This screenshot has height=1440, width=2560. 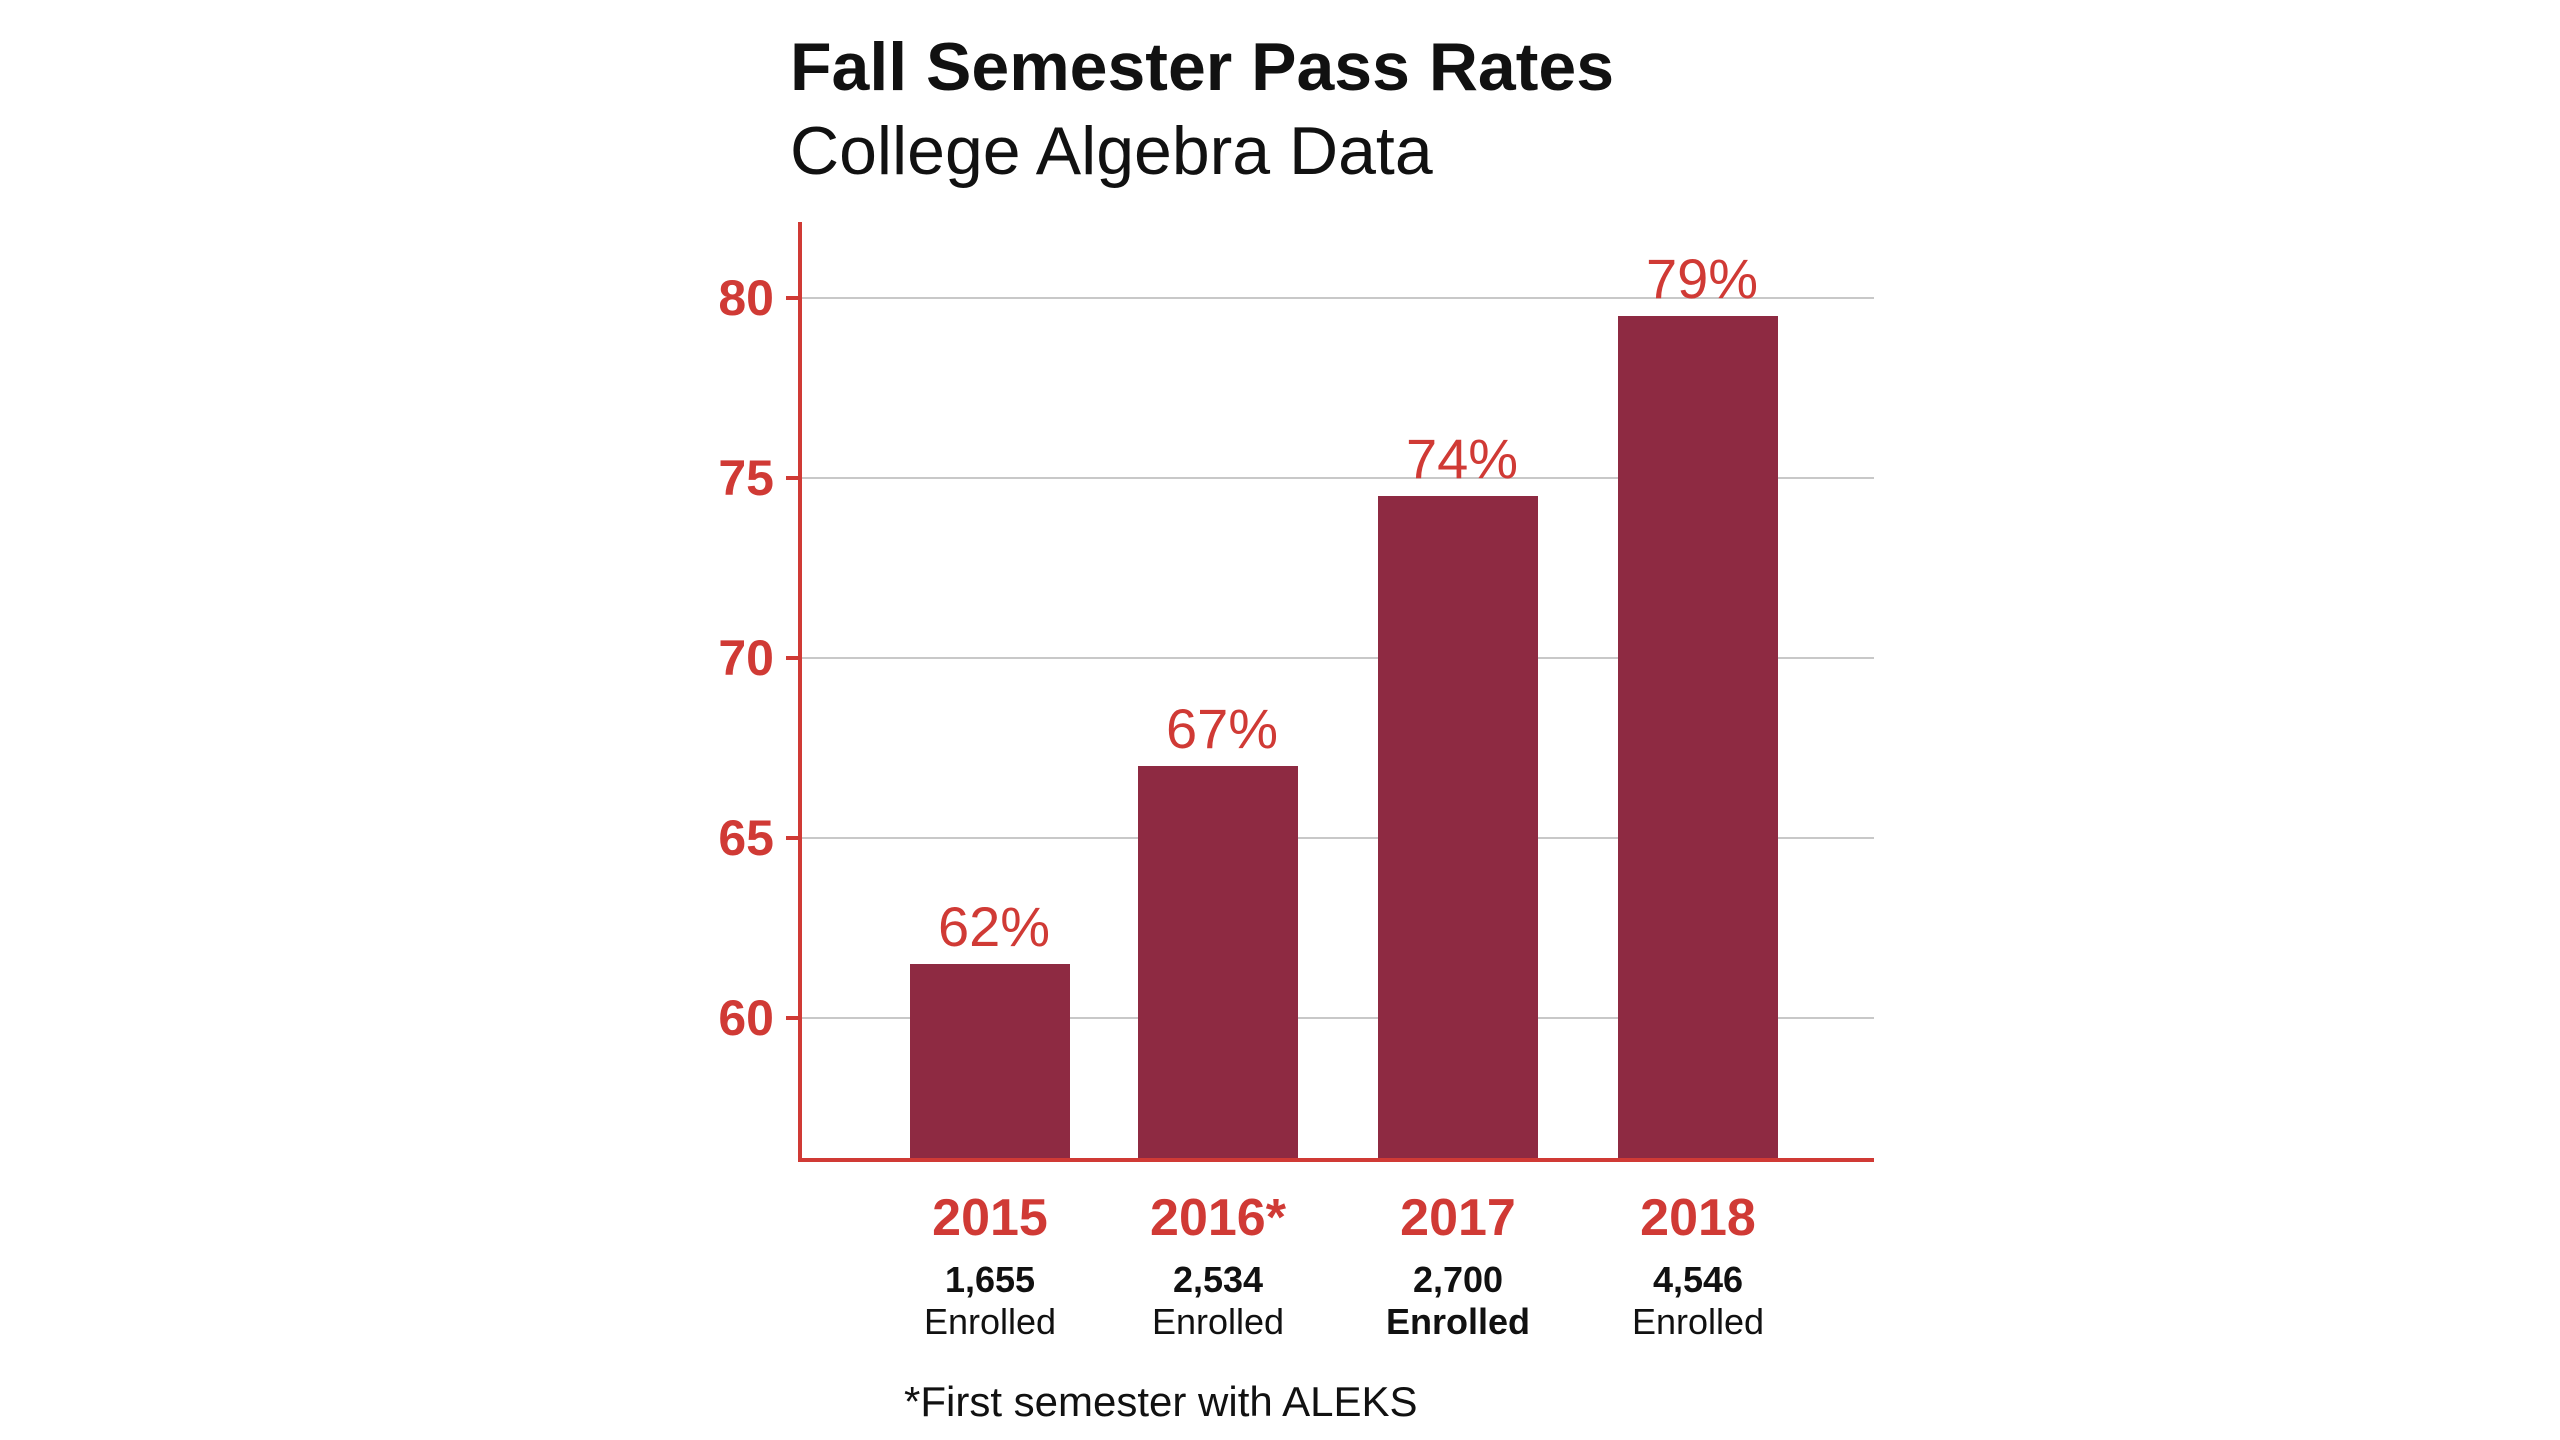 I want to click on enrollment-count: 4,546, so click(x=1698, y=1279).